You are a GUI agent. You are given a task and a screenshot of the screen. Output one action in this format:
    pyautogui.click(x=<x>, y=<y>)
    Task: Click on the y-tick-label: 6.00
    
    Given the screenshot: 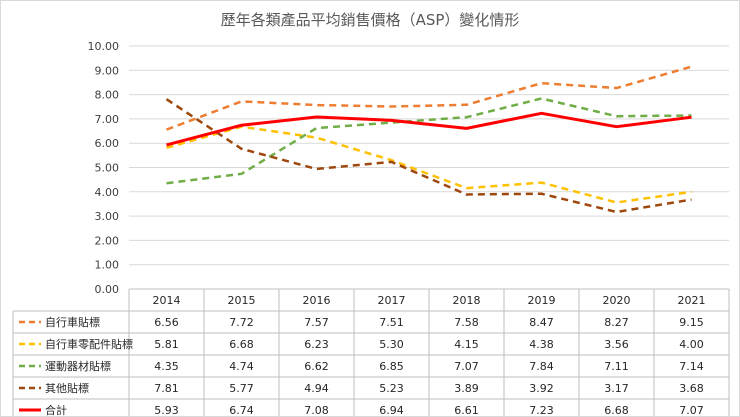 What is the action you would take?
    pyautogui.click(x=107, y=143)
    